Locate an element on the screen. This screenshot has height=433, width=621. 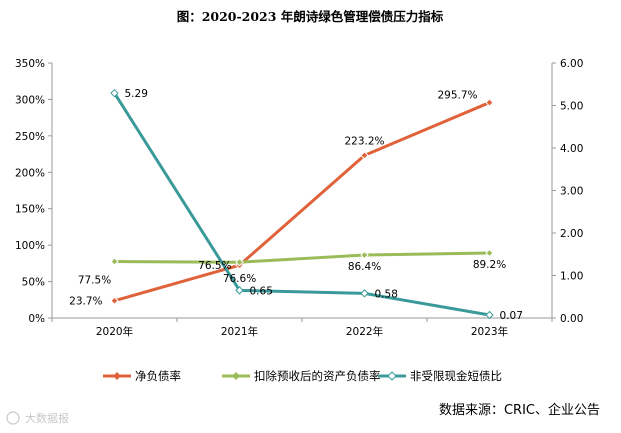
data-label-net-debt: 23.7% is located at coordinates (85, 302).